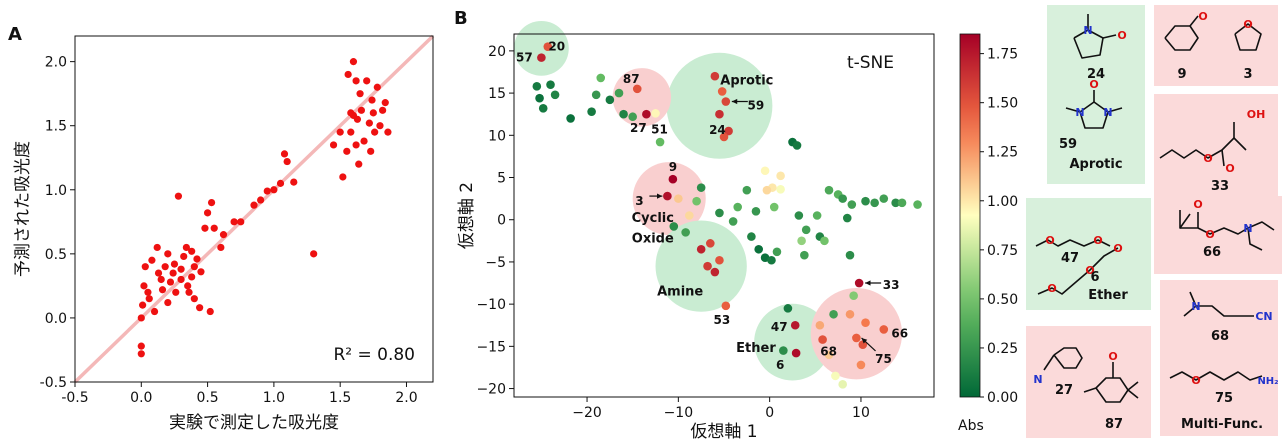  I want to click on x-tick-label: 0.0, so click(141, 398).